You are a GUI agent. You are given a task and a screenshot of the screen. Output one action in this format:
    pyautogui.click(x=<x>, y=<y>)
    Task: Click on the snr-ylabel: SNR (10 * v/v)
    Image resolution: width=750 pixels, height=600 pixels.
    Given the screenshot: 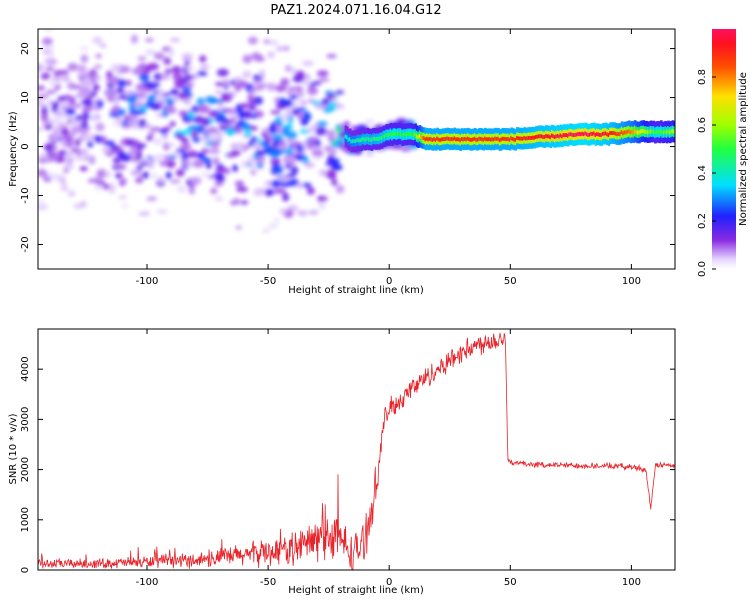 What is the action you would take?
    pyautogui.click(x=13, y=448)
    